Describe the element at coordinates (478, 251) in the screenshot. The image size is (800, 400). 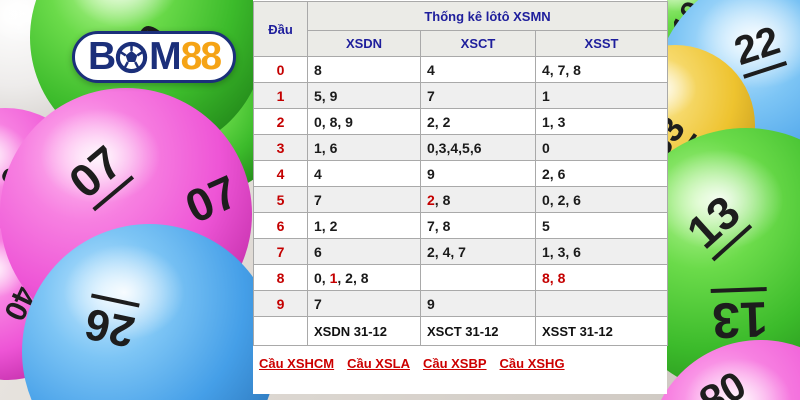
I see `value-cell-xsct: 2, 4, 7` at that location.